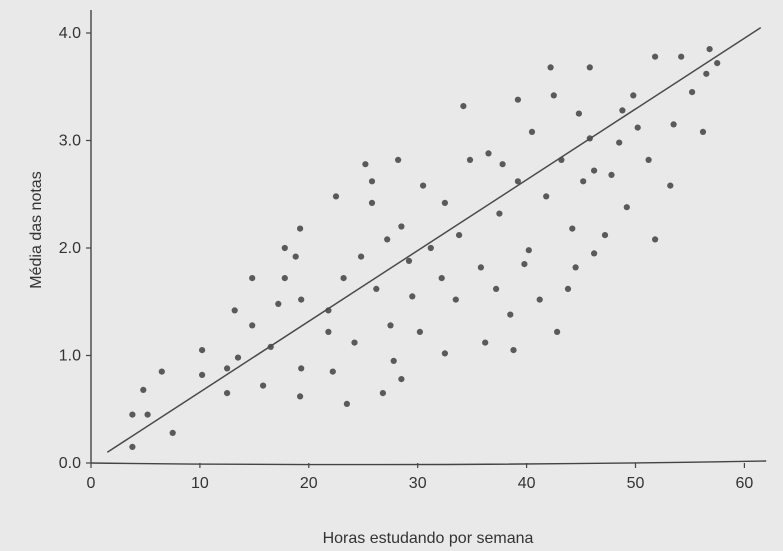  I want to click on y-axis: 0.0 1.0 2.0 3.0 4.0, so click(75, 241).